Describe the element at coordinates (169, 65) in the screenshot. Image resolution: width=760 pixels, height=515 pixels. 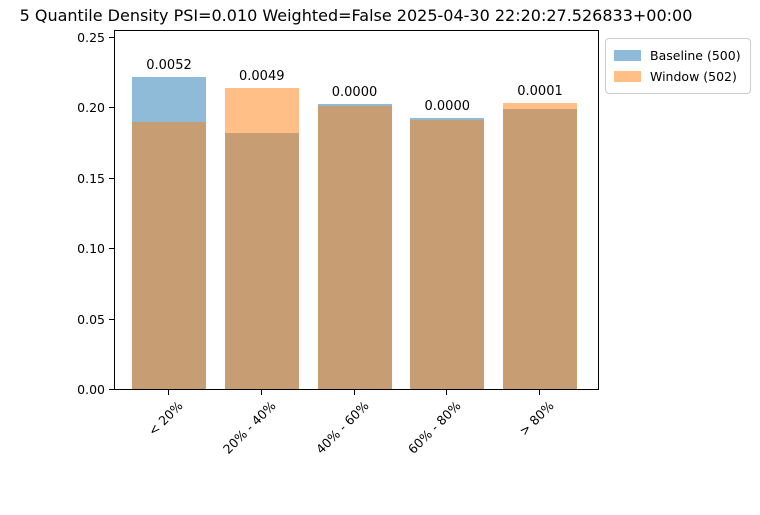
I see `bar-value-label: 0.0052` at that location.